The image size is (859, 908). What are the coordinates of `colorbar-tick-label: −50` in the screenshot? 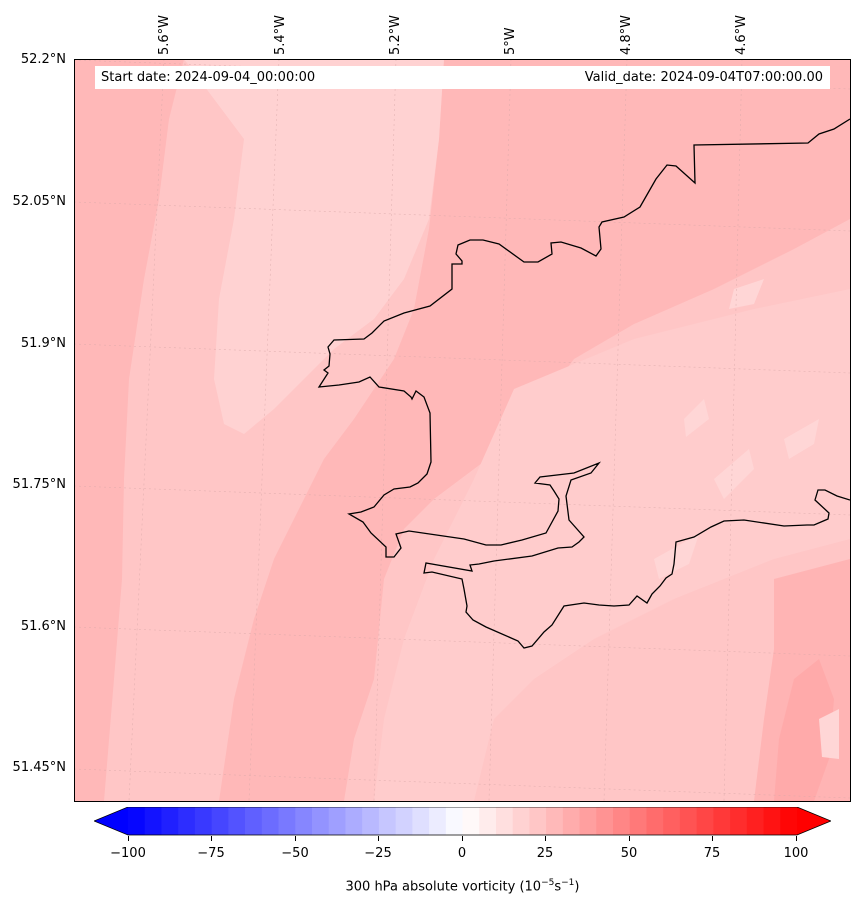 It's located at (295, 853).